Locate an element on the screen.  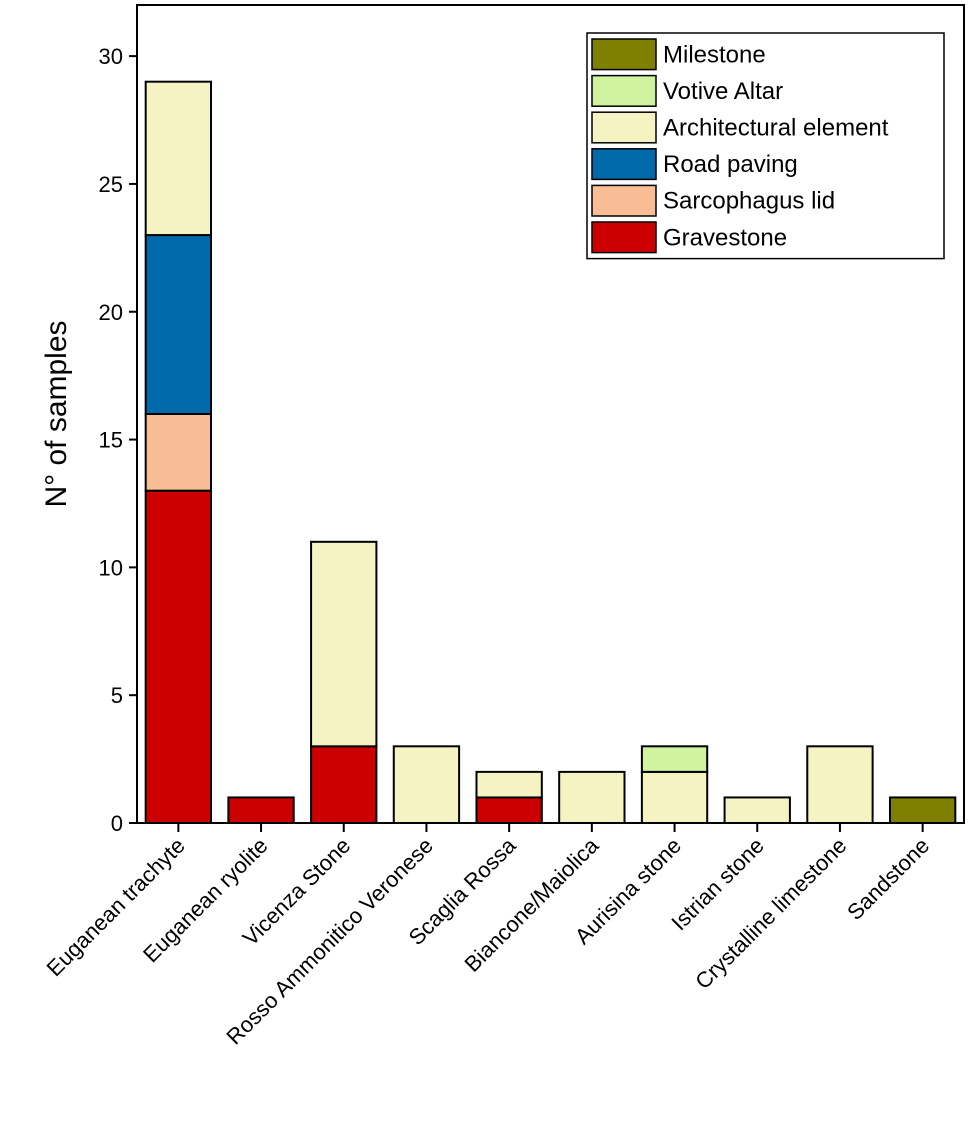
legend-label-sarcophagus-lid: Sarcophagus lid is located at coordinates (749, 201).